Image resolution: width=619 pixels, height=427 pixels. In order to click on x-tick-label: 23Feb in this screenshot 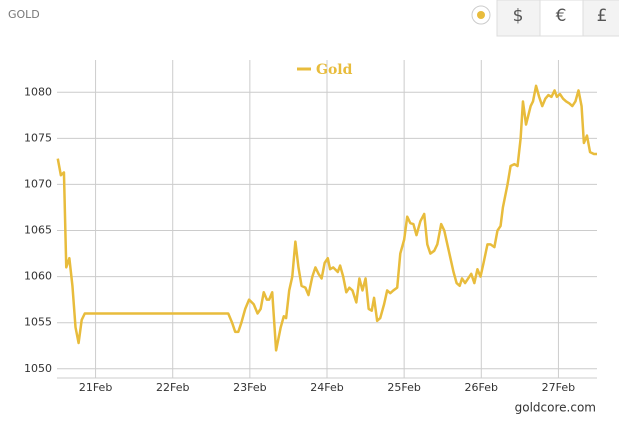, I will do `click(249, 387)`.